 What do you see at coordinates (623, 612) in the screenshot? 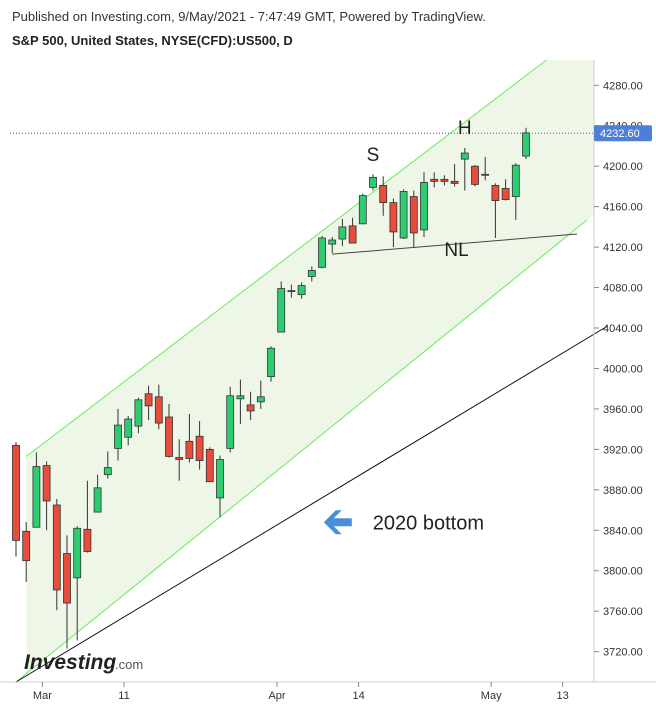
I see `y-tick-label: 3760.00` at bounding box center [623, 612].